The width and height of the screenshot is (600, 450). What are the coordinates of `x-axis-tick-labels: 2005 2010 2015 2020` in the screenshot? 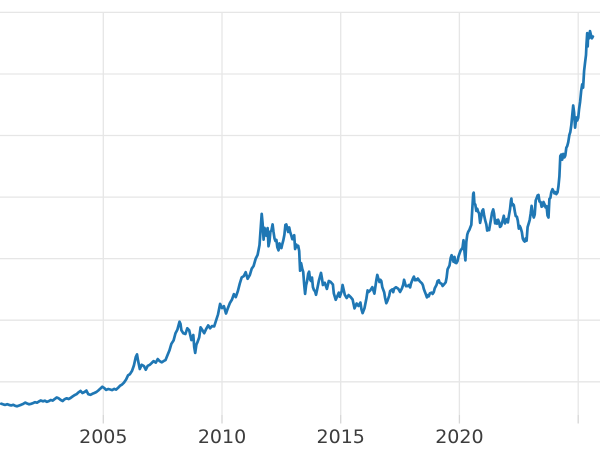 It's located at (281, 437).